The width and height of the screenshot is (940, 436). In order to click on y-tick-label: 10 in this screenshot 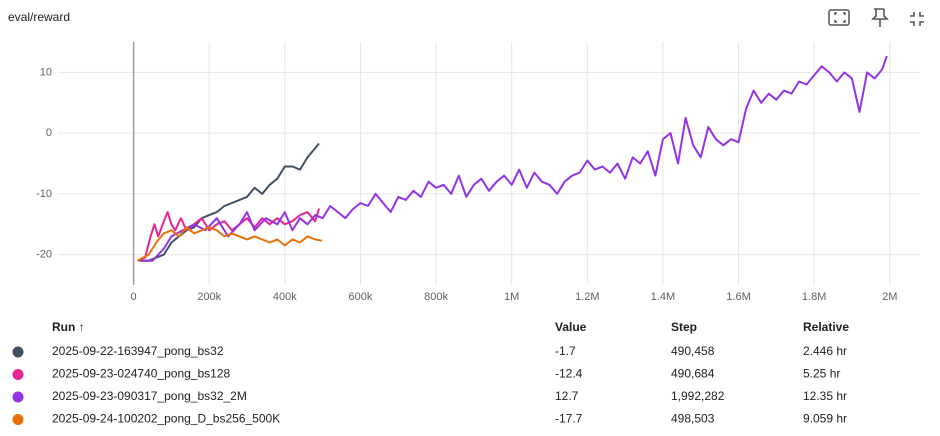, I will do `click(46, 72)`.